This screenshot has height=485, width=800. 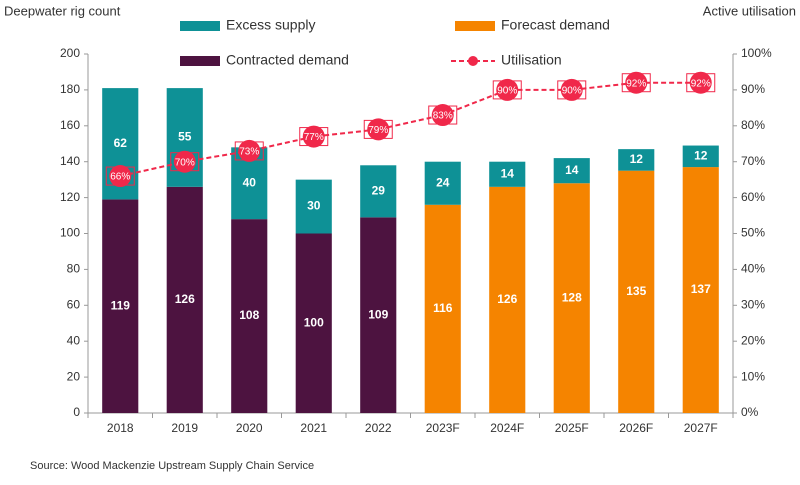 I want to click on bar-value-label: 100, so click(x=314, y=322).